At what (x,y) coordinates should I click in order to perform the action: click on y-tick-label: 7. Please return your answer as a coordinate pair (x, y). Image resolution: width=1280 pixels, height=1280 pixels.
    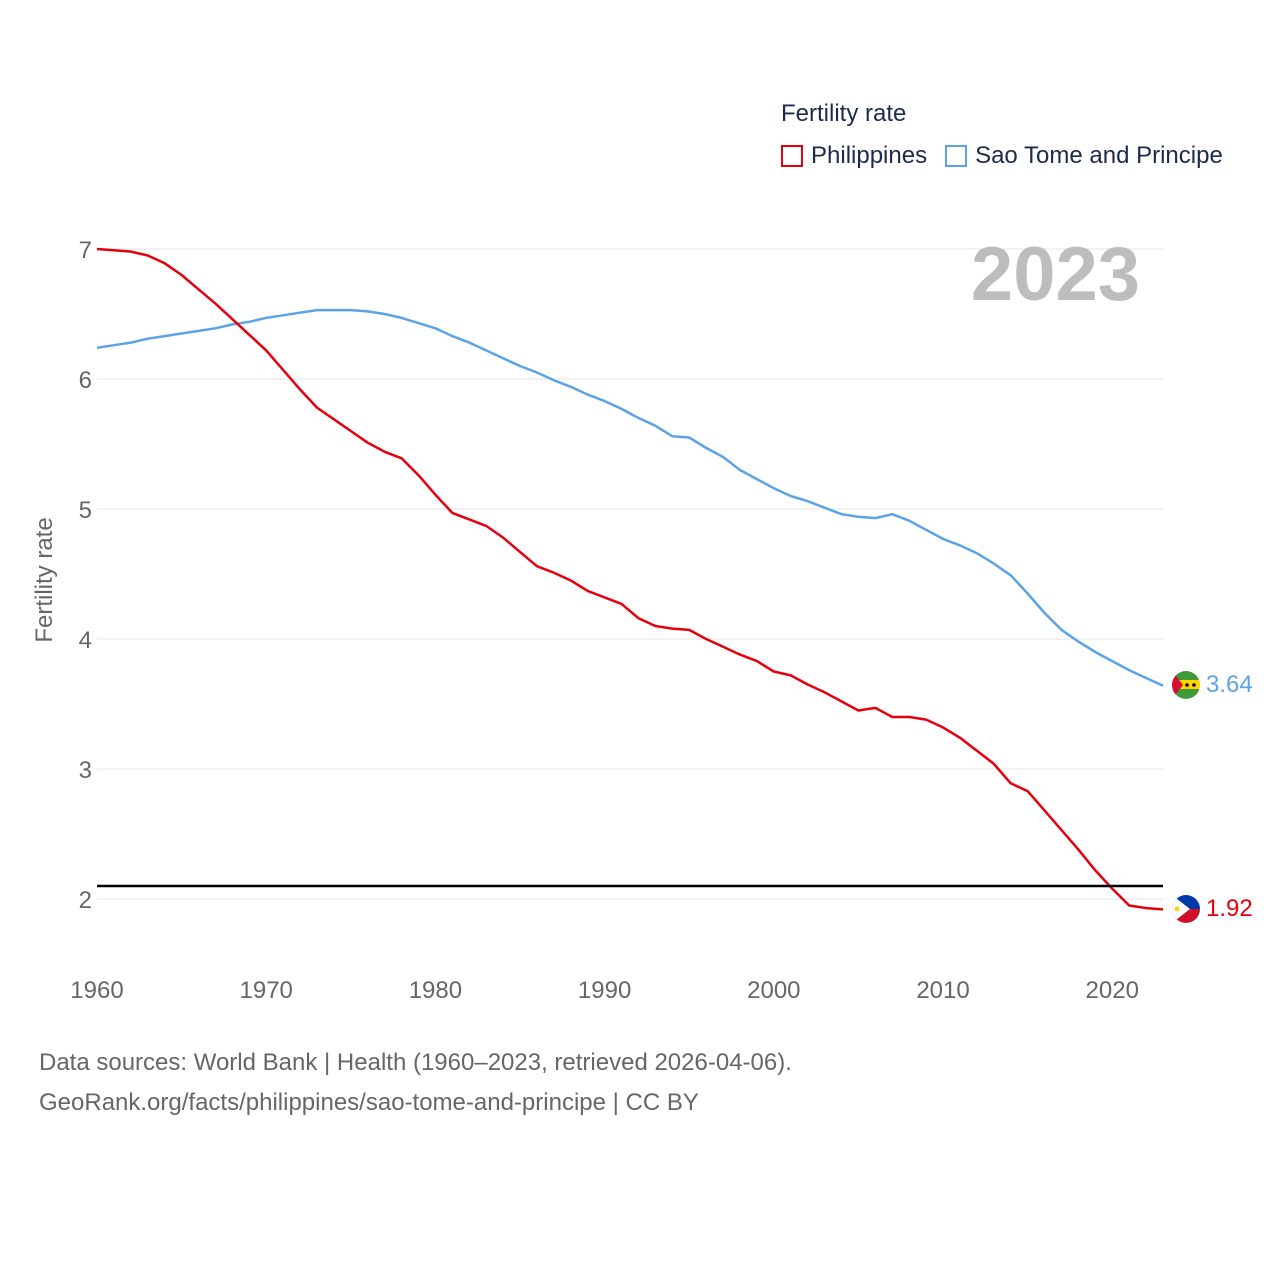
    Looking at the image, I should click on (85, 250).